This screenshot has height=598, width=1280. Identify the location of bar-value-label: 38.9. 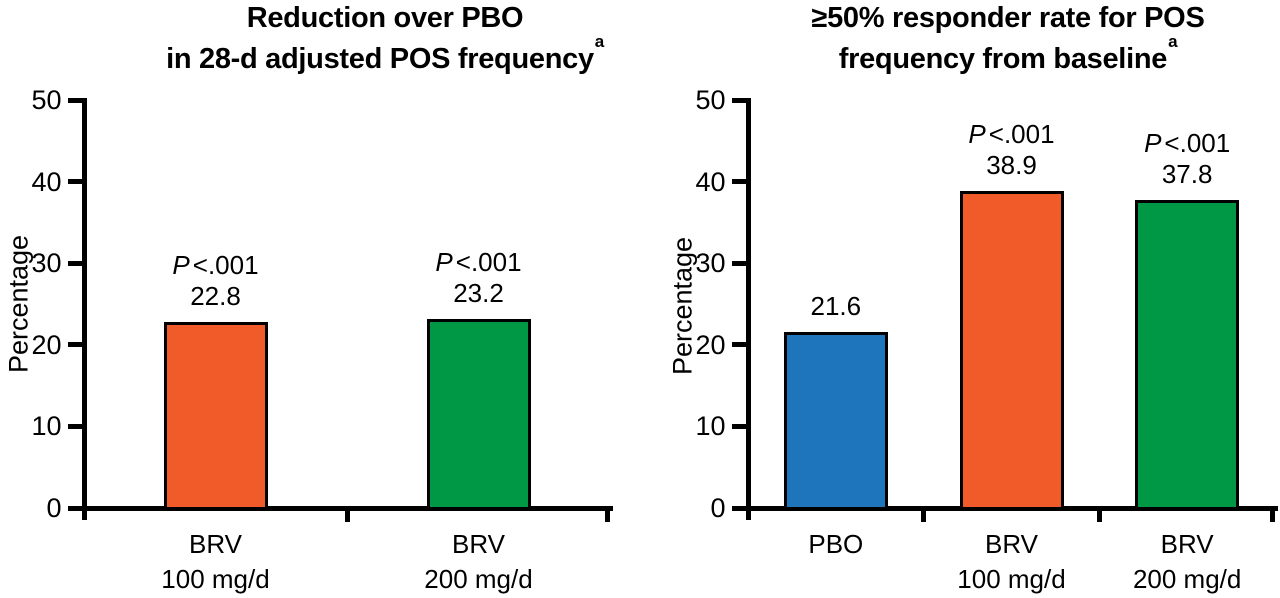
(1011, 164).